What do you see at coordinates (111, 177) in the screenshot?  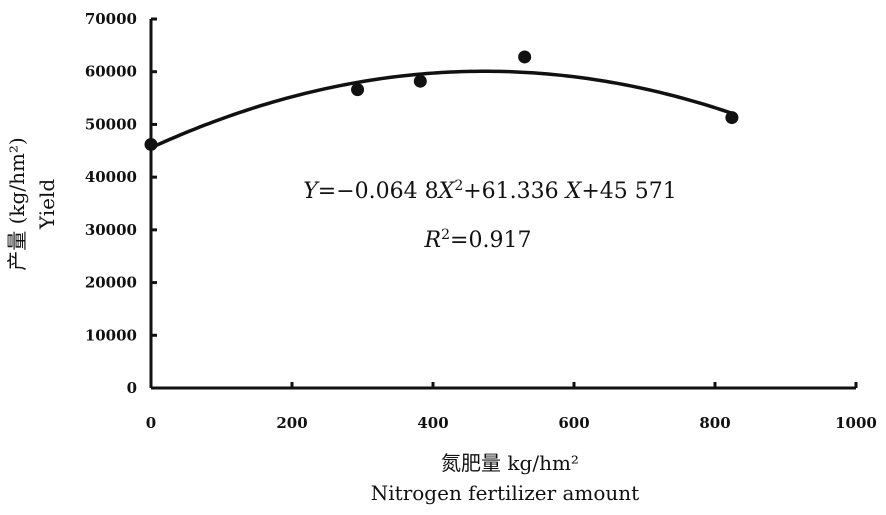 I see `y-tick-label: 40000` at bounding box center [111, 177].